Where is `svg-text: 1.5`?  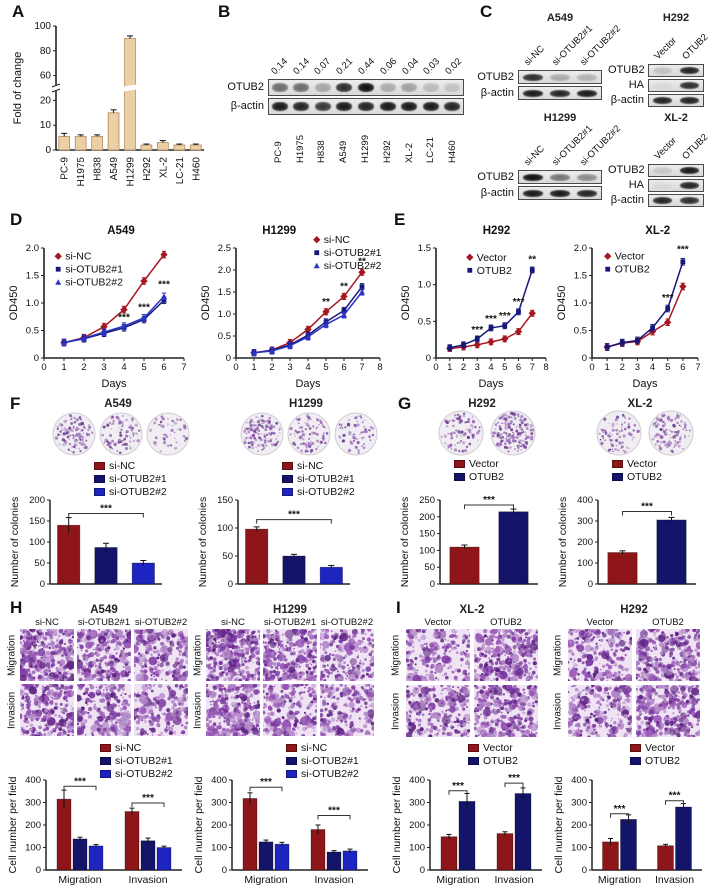 svg-text: 1.5 is located at coordinates (424, 248).